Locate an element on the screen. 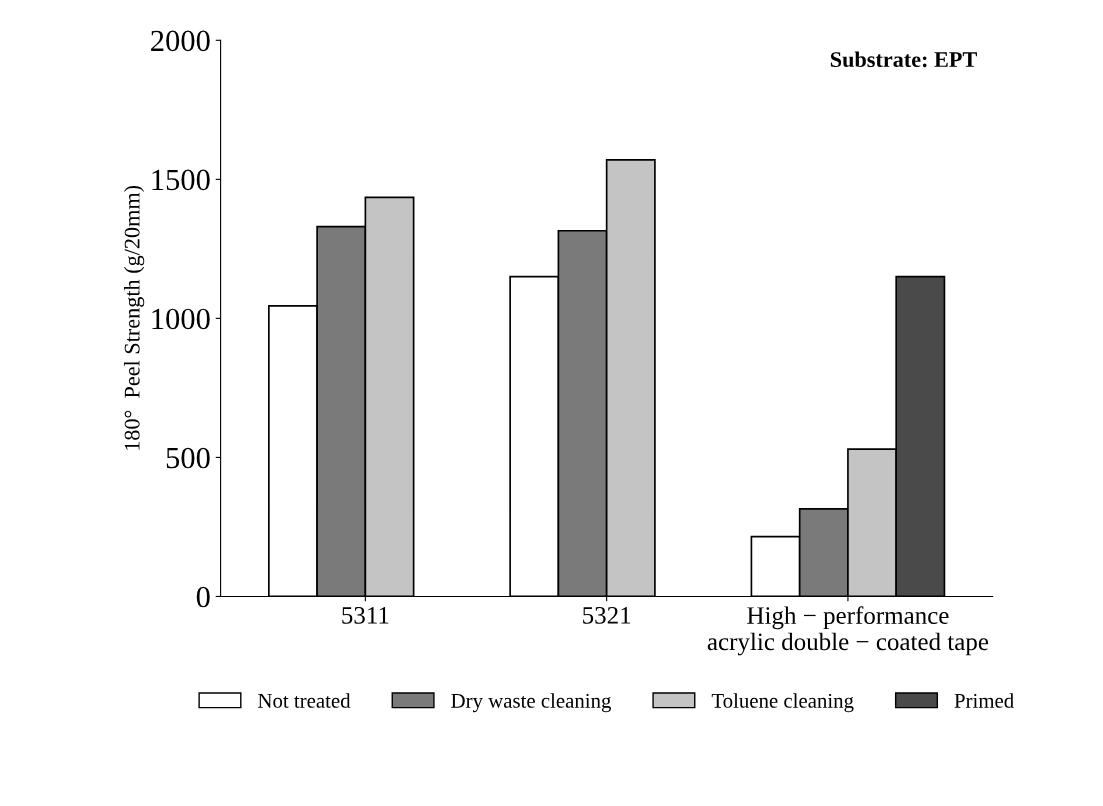  x-tick-label: 5311 is located at coordinates (365, 615).